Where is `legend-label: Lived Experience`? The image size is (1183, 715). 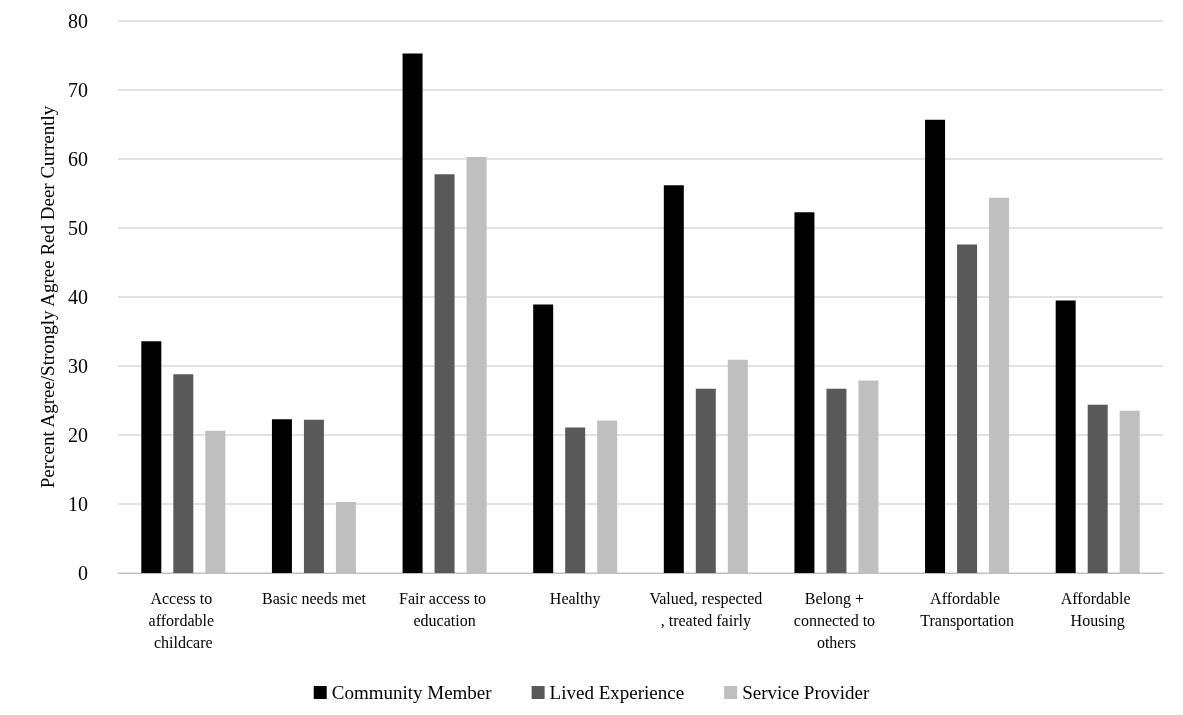
legend-label: Lived Experience is located at coordinates (617, 692).